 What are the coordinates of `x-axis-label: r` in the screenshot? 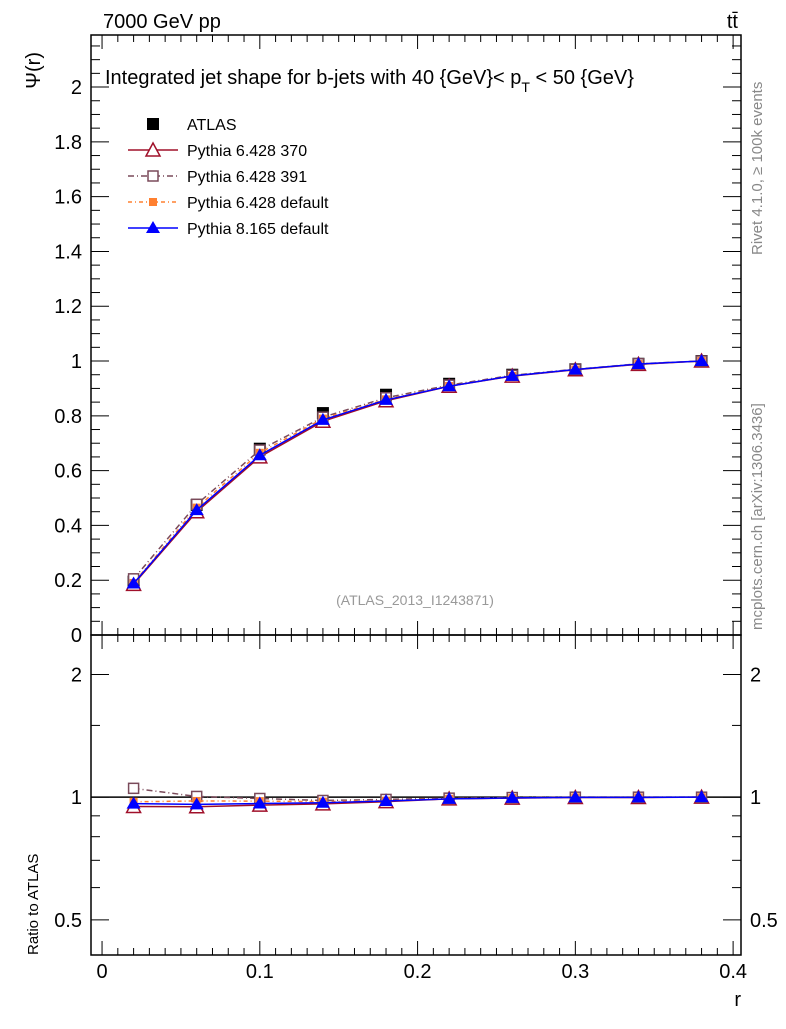 It's located at (737, 1000).